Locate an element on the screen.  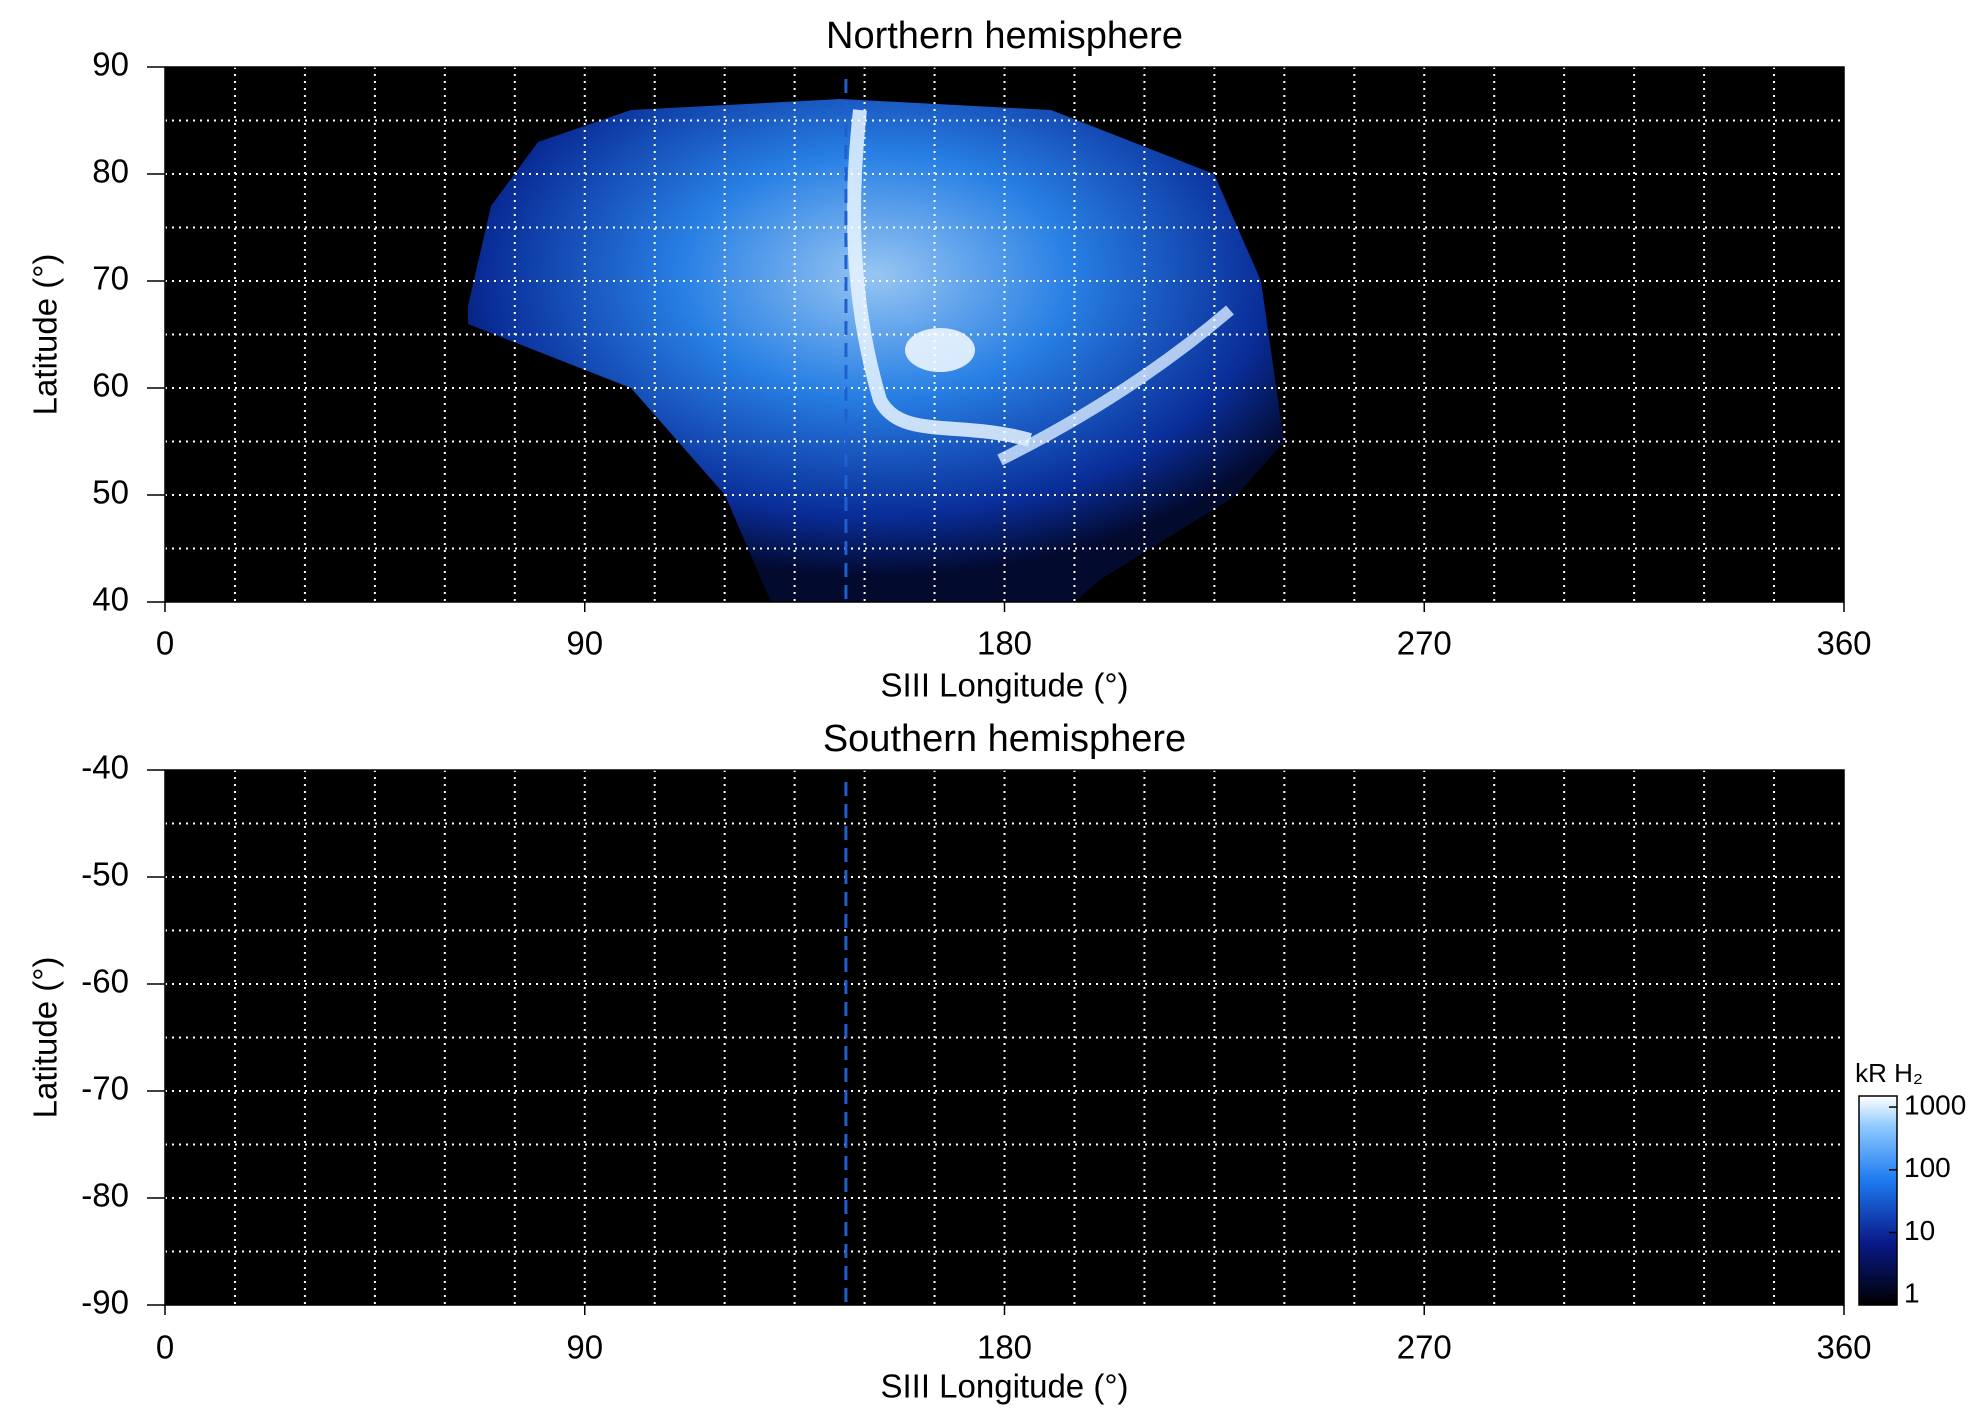
y-tick-label: -80 is located at coordinates (105, 1195).